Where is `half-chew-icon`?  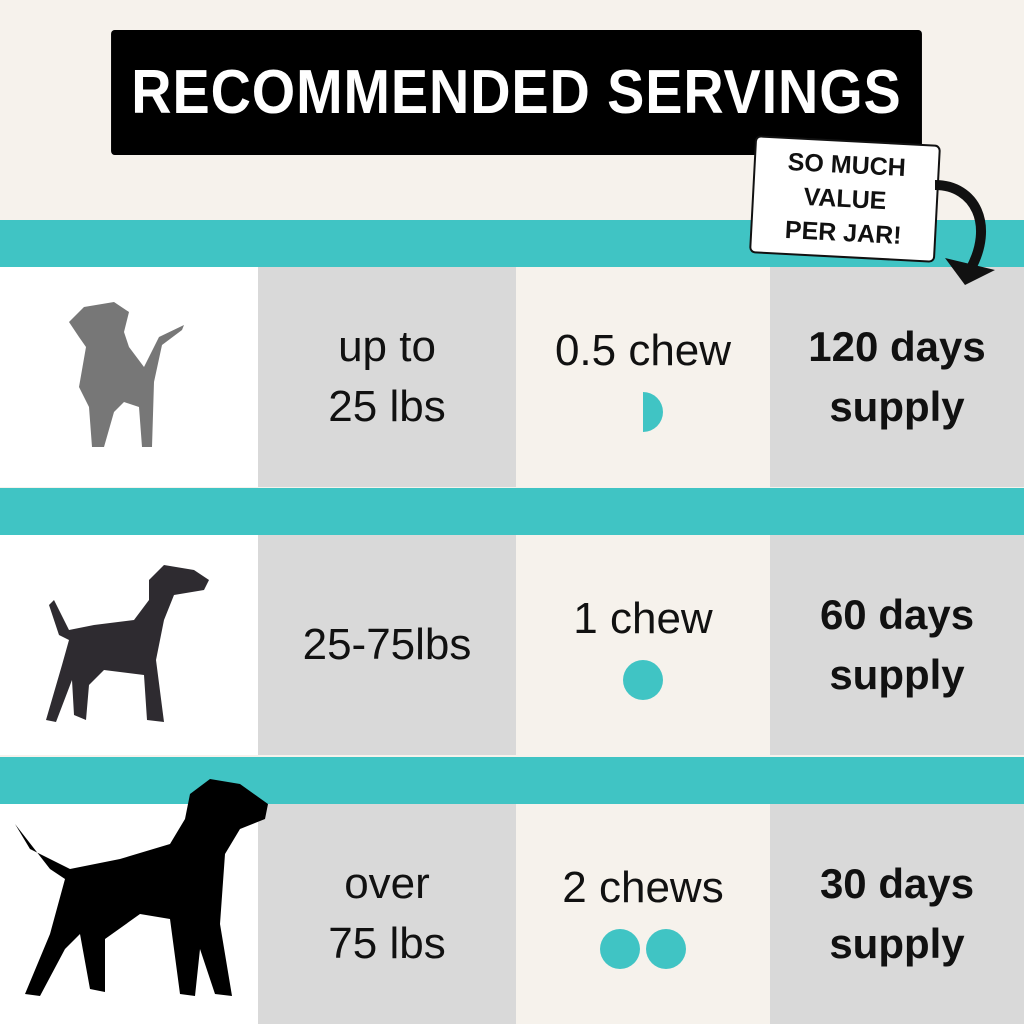 half-chew-icon is located at coordinates (653, 412).